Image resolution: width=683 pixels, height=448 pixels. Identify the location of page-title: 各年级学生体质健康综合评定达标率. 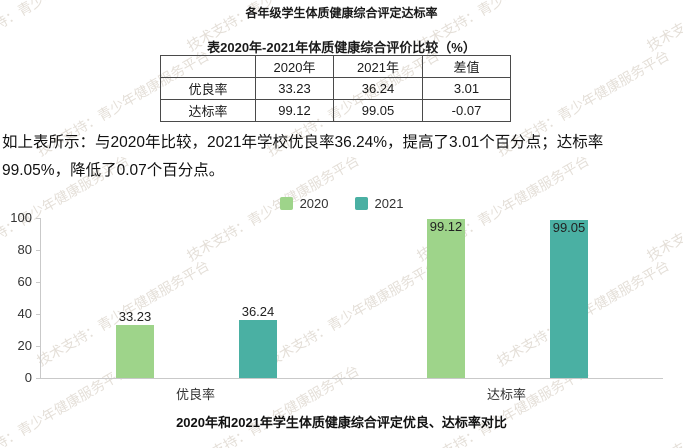
(341, 13).